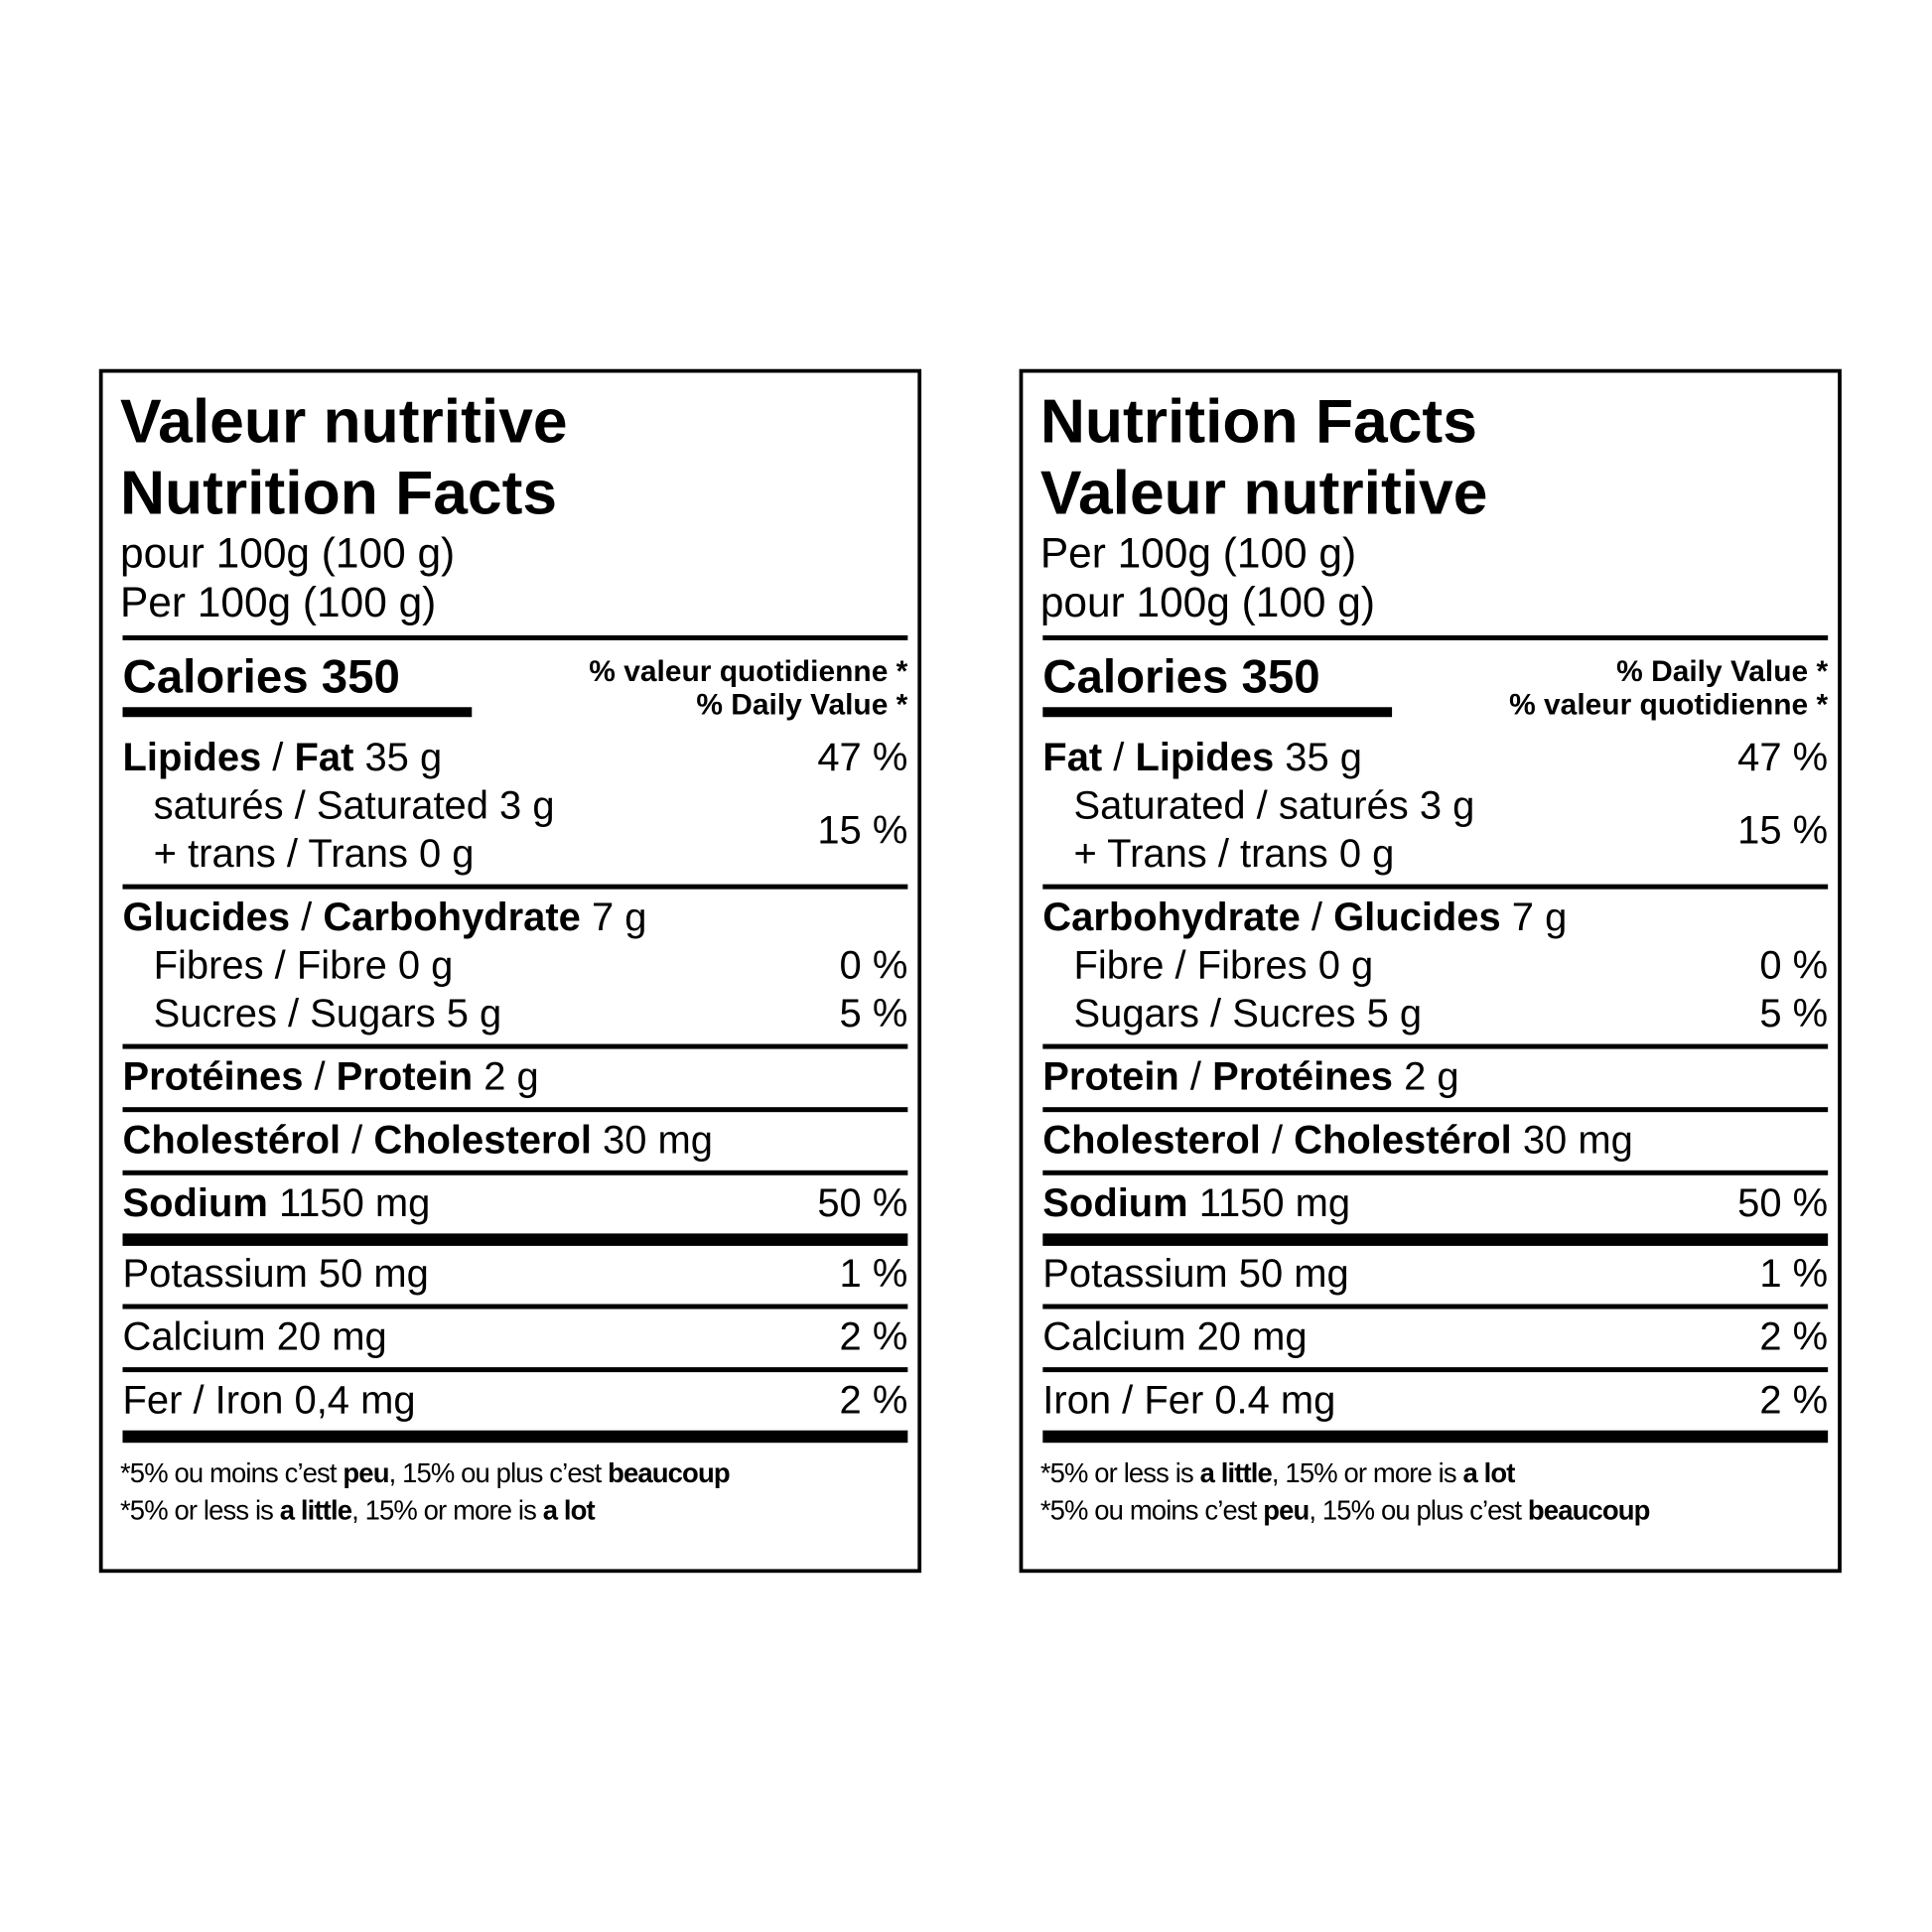 This screenshot has width=1932, height=1932. What do you see at coordinates (1489, 1473) in the screenshot?
I see `text-part: a lot` at bounding box center [1489, 1473].